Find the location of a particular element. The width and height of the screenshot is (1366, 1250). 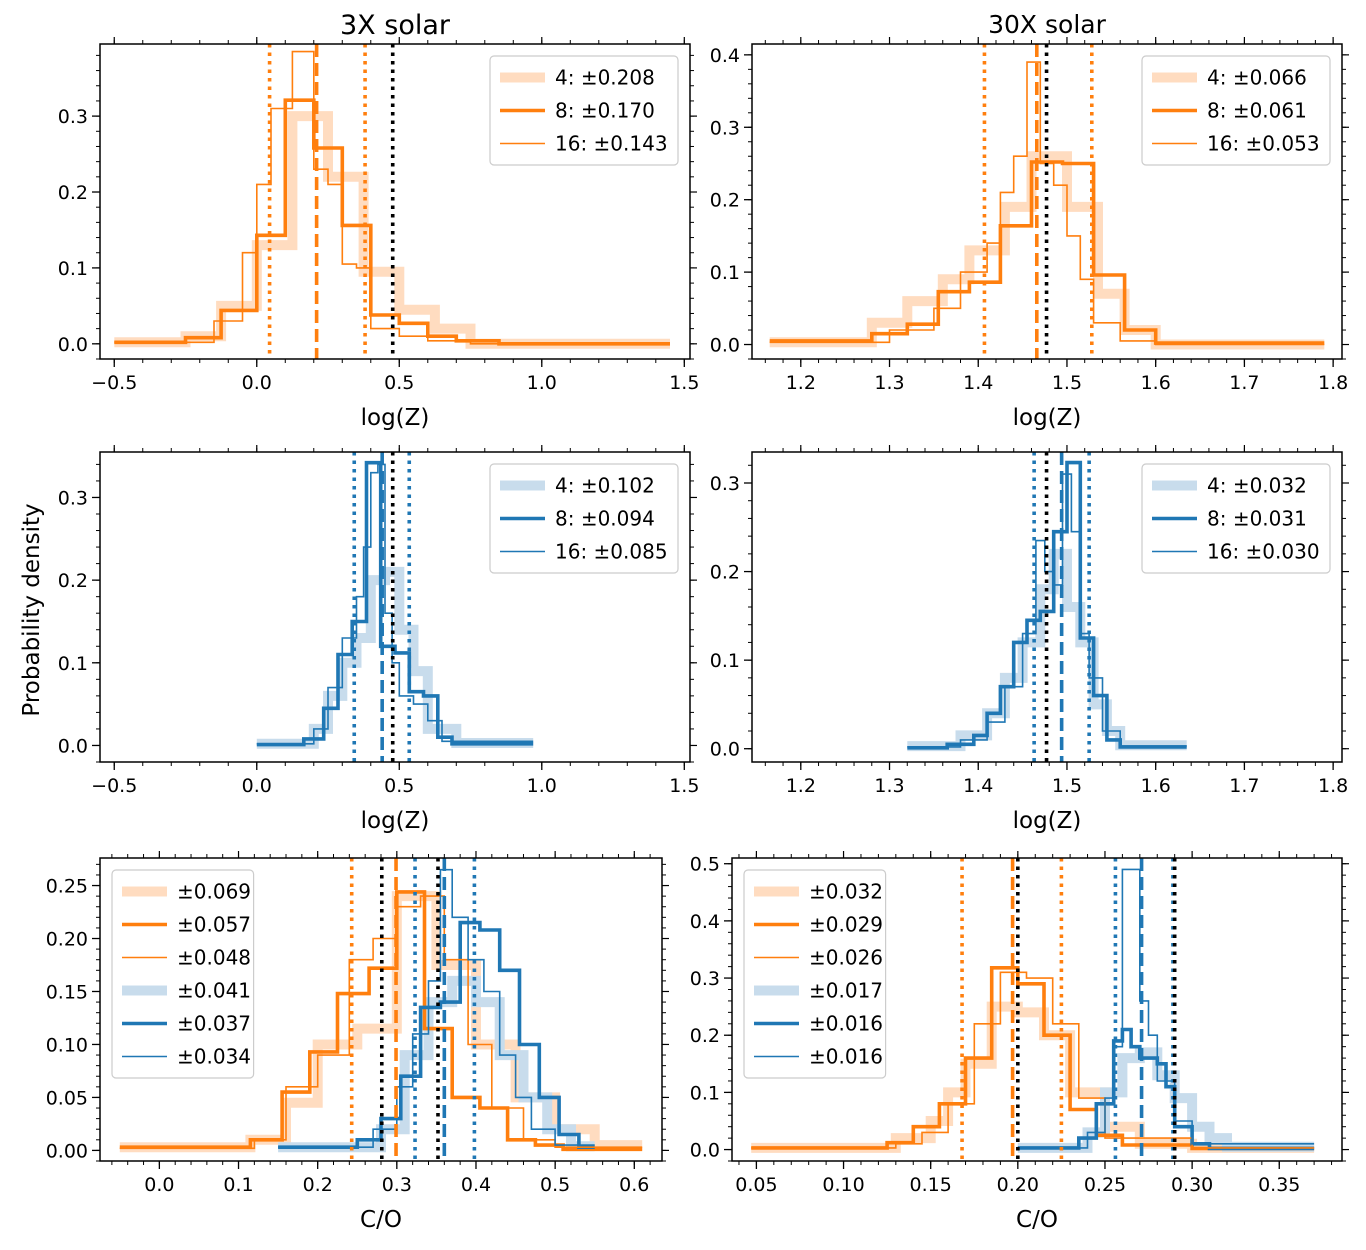

legend-entry-label: 16: ±0.143 is located at coordinates (611, 144).